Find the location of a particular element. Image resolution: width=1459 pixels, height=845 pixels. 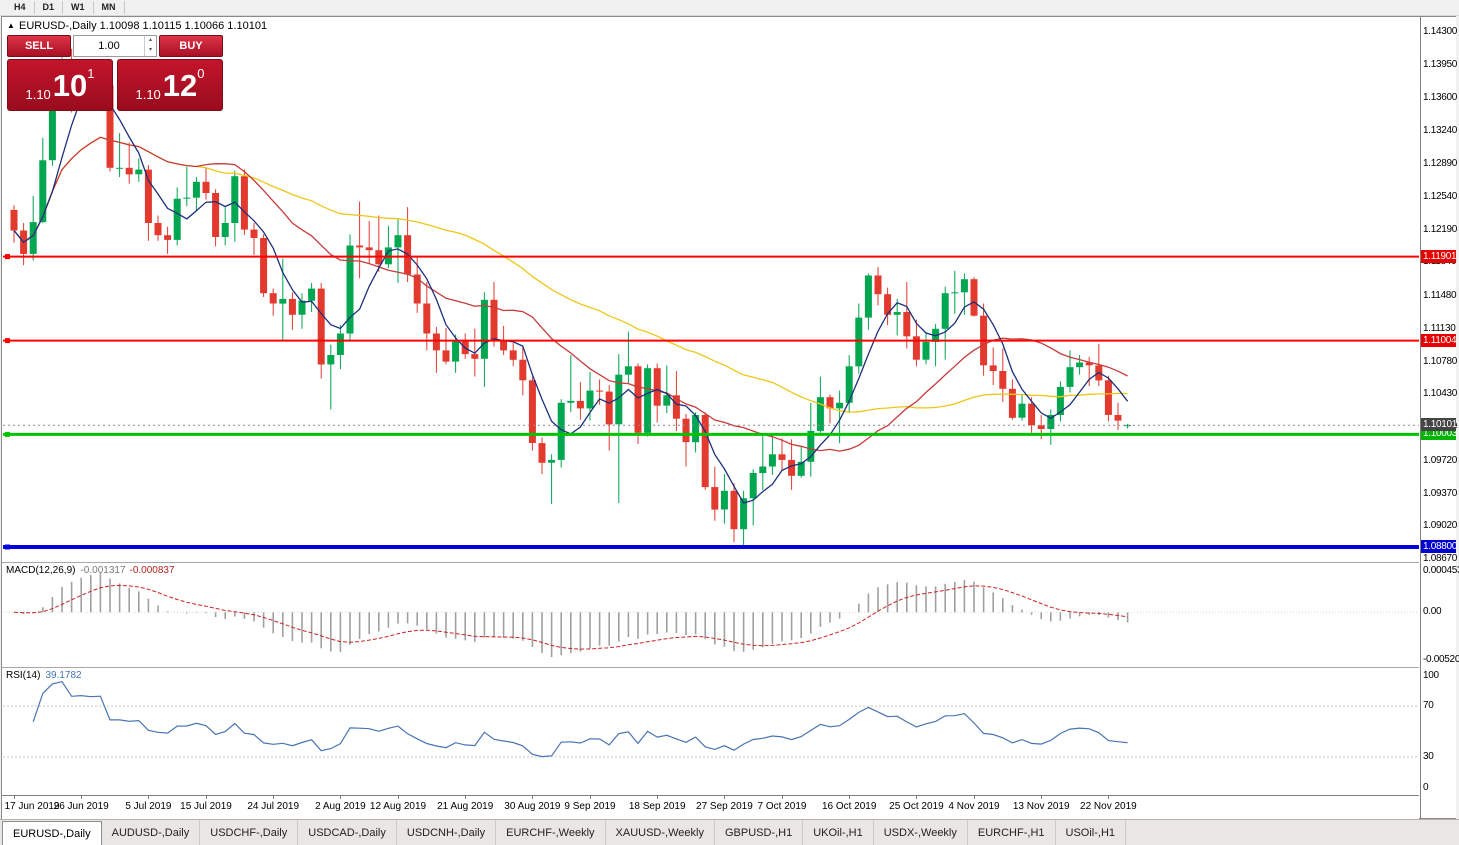

level-price-box: 1.11004 is located at coordinates (1439, 340).